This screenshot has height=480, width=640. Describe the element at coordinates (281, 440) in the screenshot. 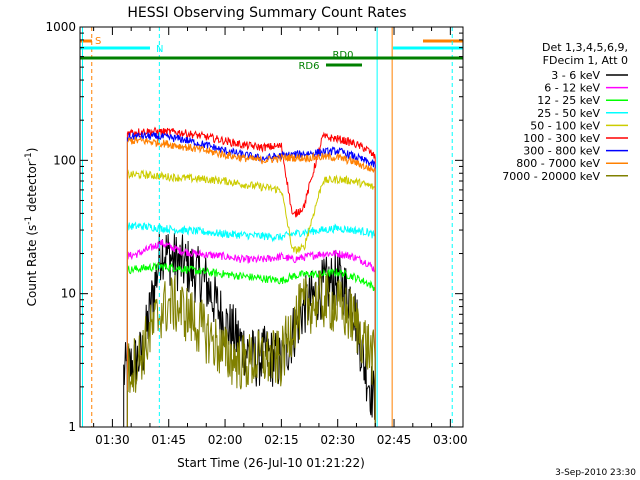

I see `x-tick-label: 02:15` at that location.